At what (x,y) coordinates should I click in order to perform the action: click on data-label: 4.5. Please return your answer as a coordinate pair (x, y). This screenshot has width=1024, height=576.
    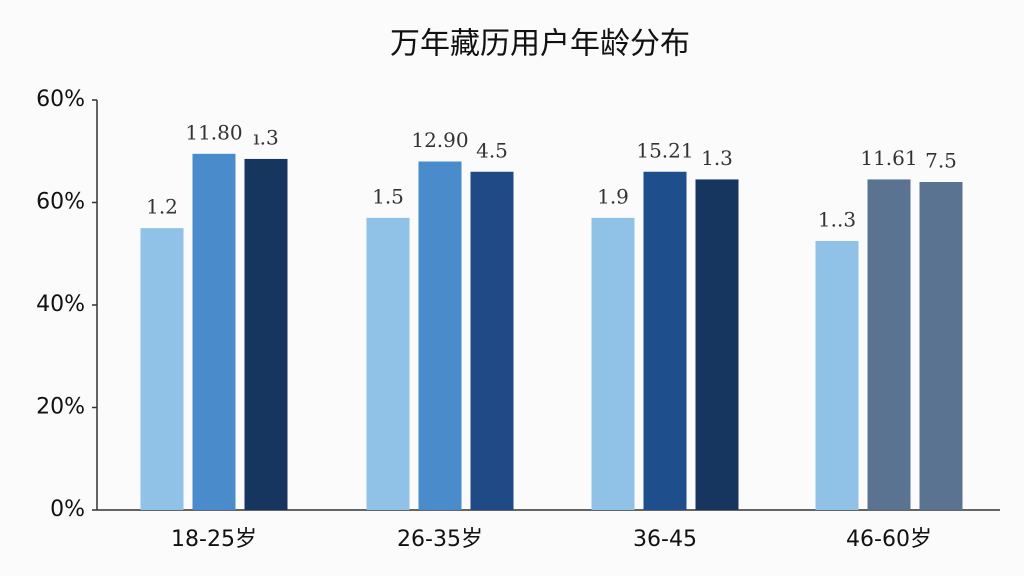
    Looking at the image, I should click on (492, 150).